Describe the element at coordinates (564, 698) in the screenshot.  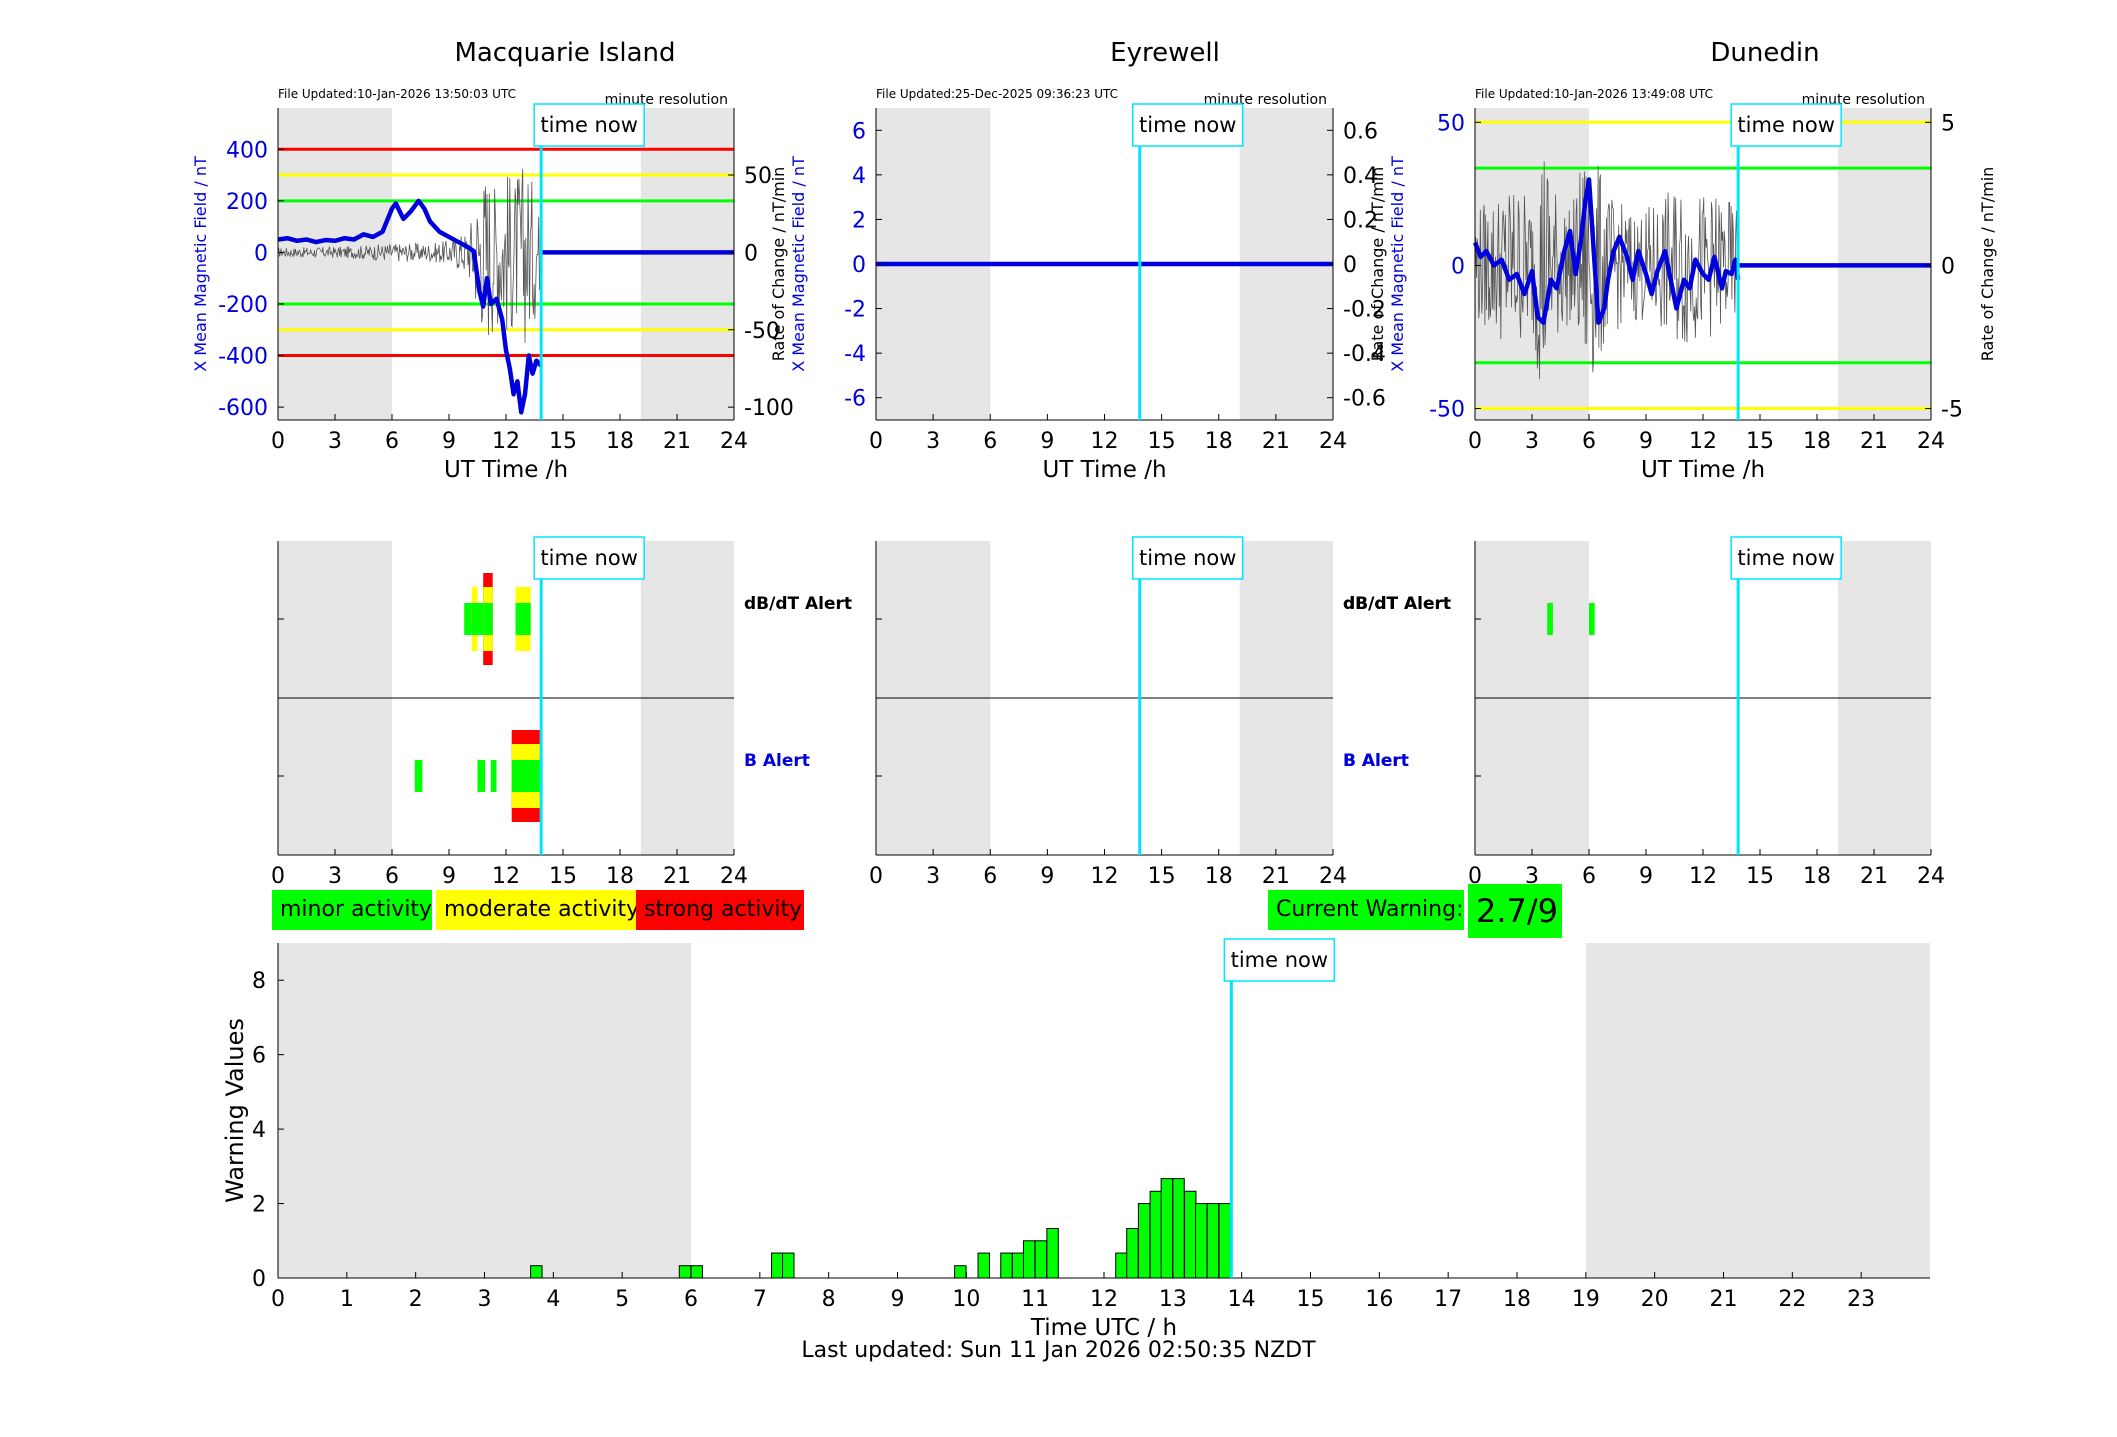
I see `station-0-alert-plot: dB/dT Alert B Alert` at that location.